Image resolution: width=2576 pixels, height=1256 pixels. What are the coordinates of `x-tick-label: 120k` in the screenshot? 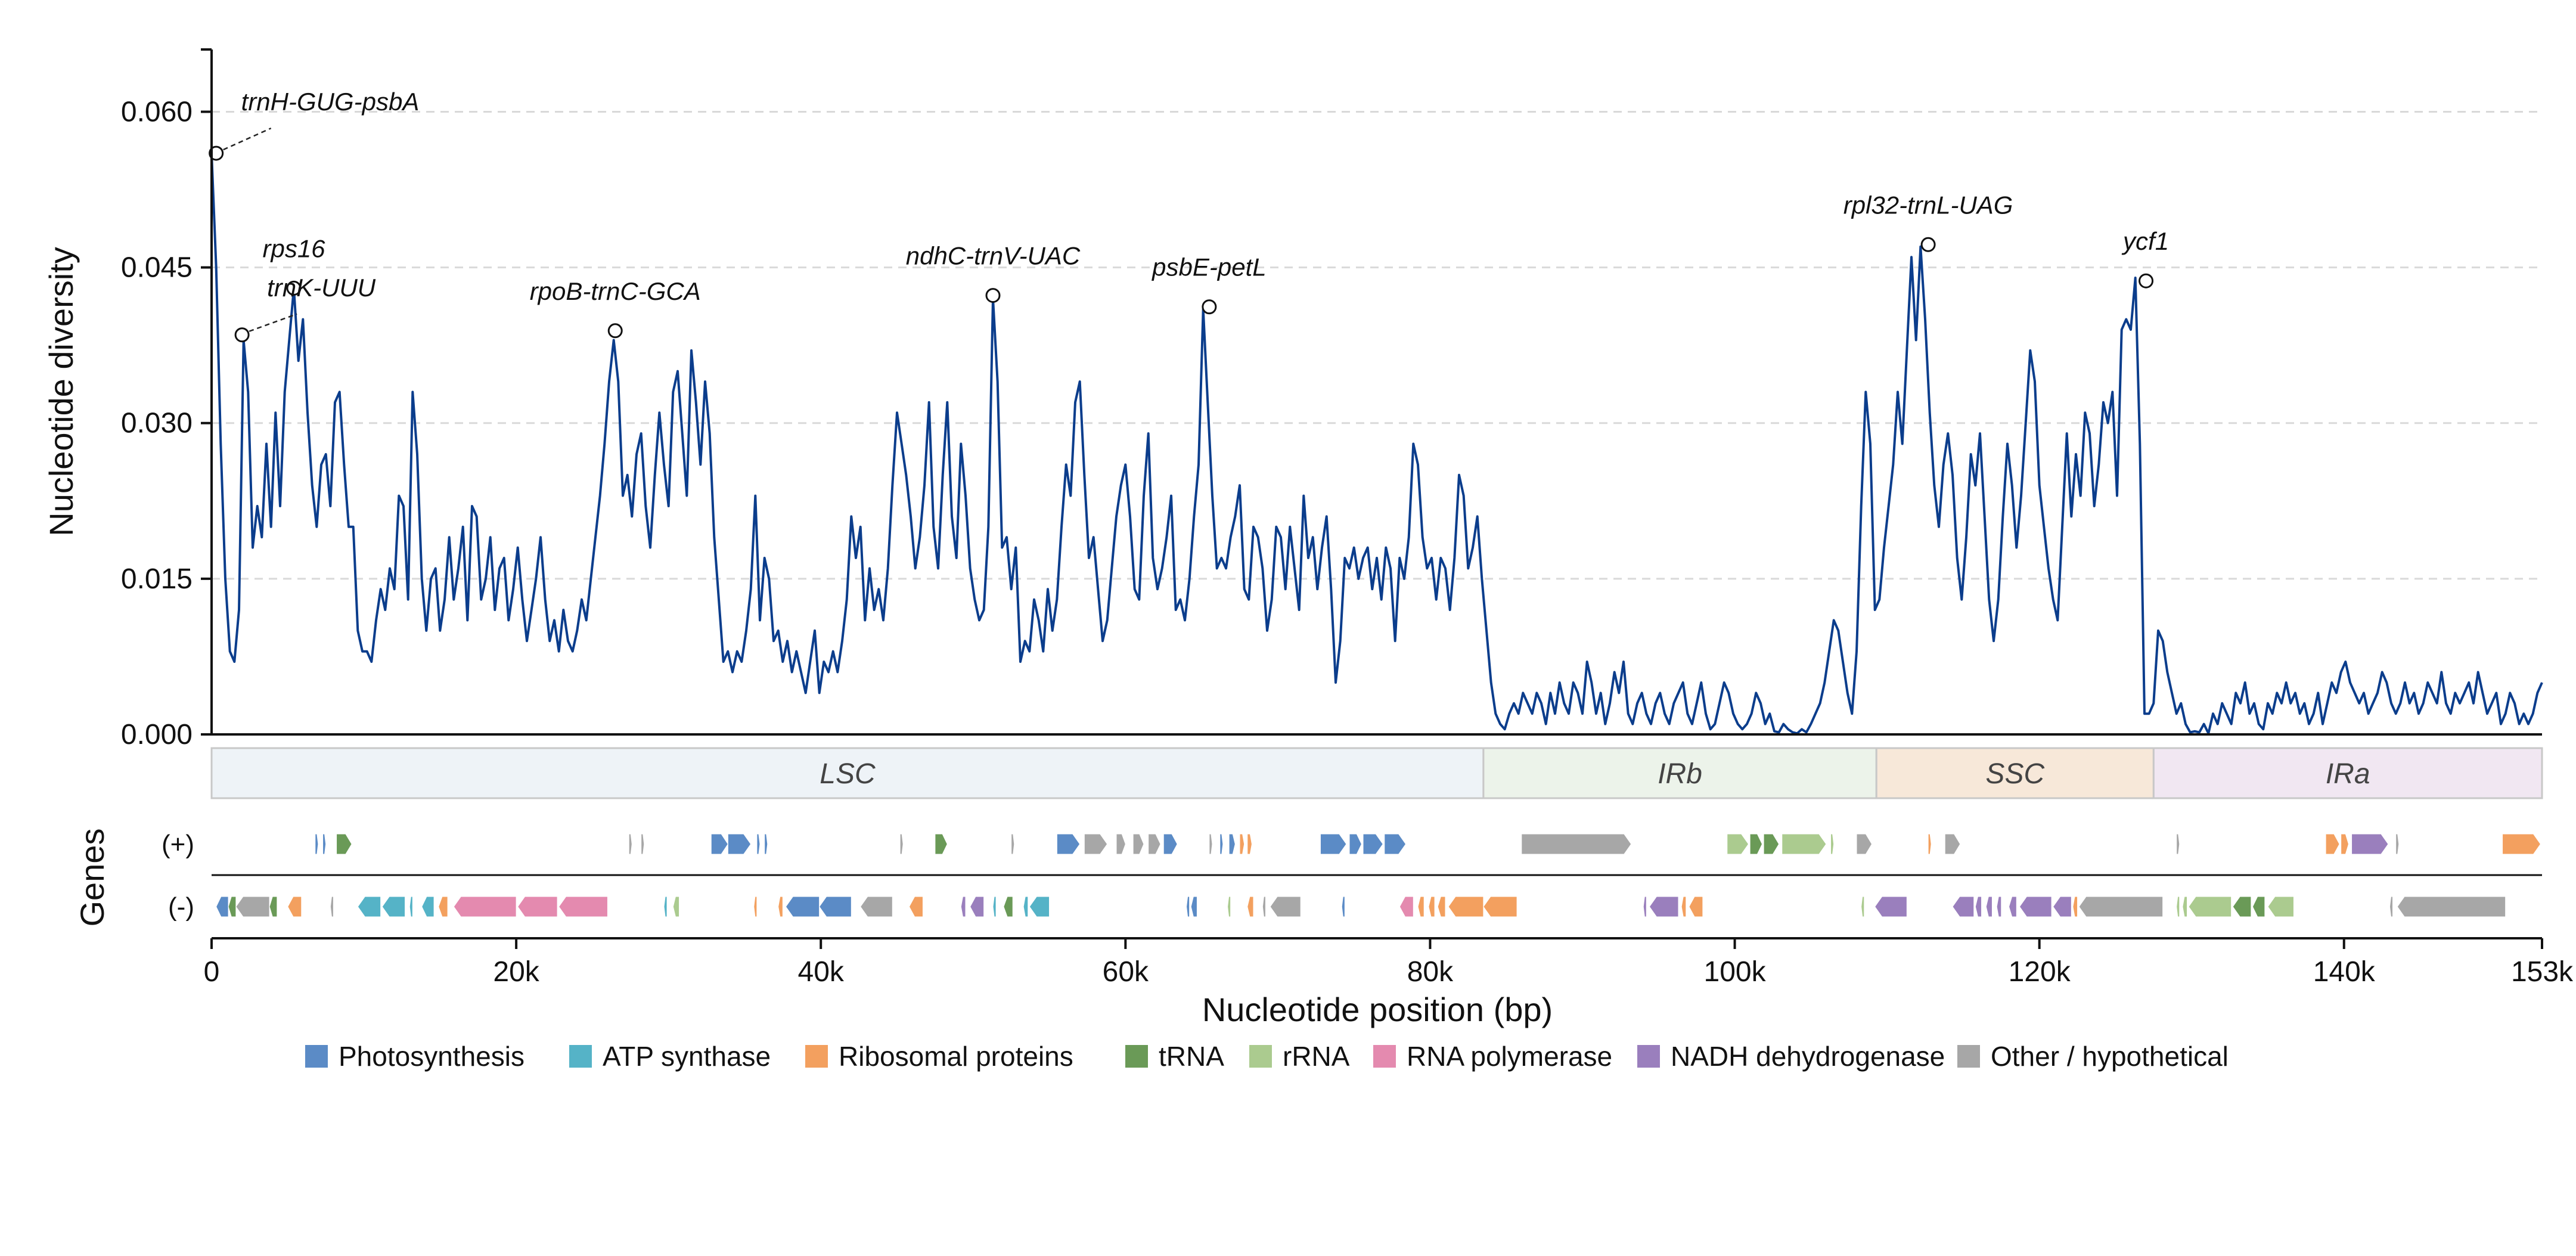 It's located at (2040, 972).